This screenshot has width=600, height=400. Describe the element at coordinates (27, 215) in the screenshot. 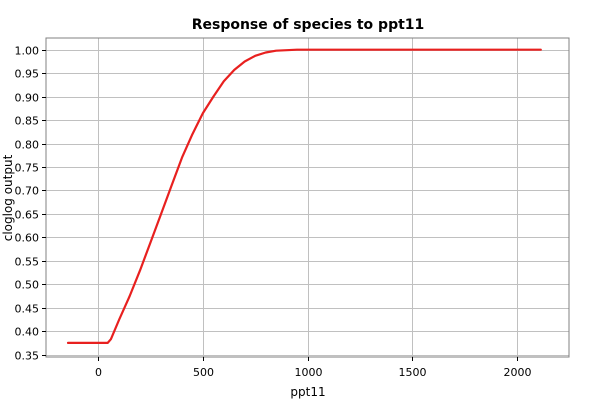

I see `y-tick-label: 0.65` at that location.